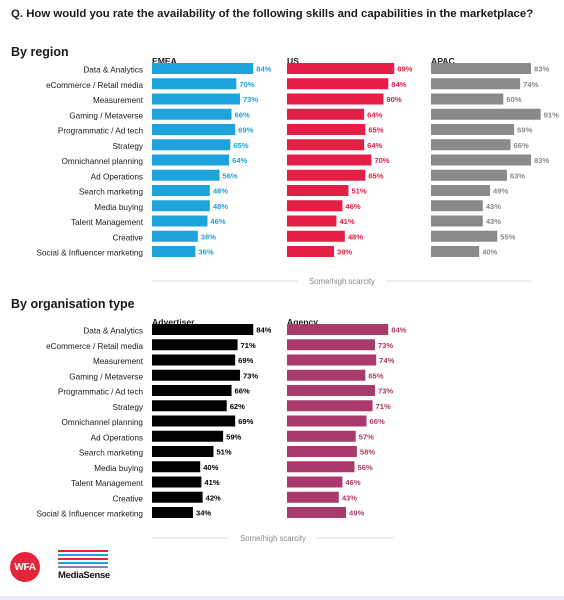  Describe the element at coordinates (374, 114) in the screenshot. I see `value-label-region: 64%` at that location.